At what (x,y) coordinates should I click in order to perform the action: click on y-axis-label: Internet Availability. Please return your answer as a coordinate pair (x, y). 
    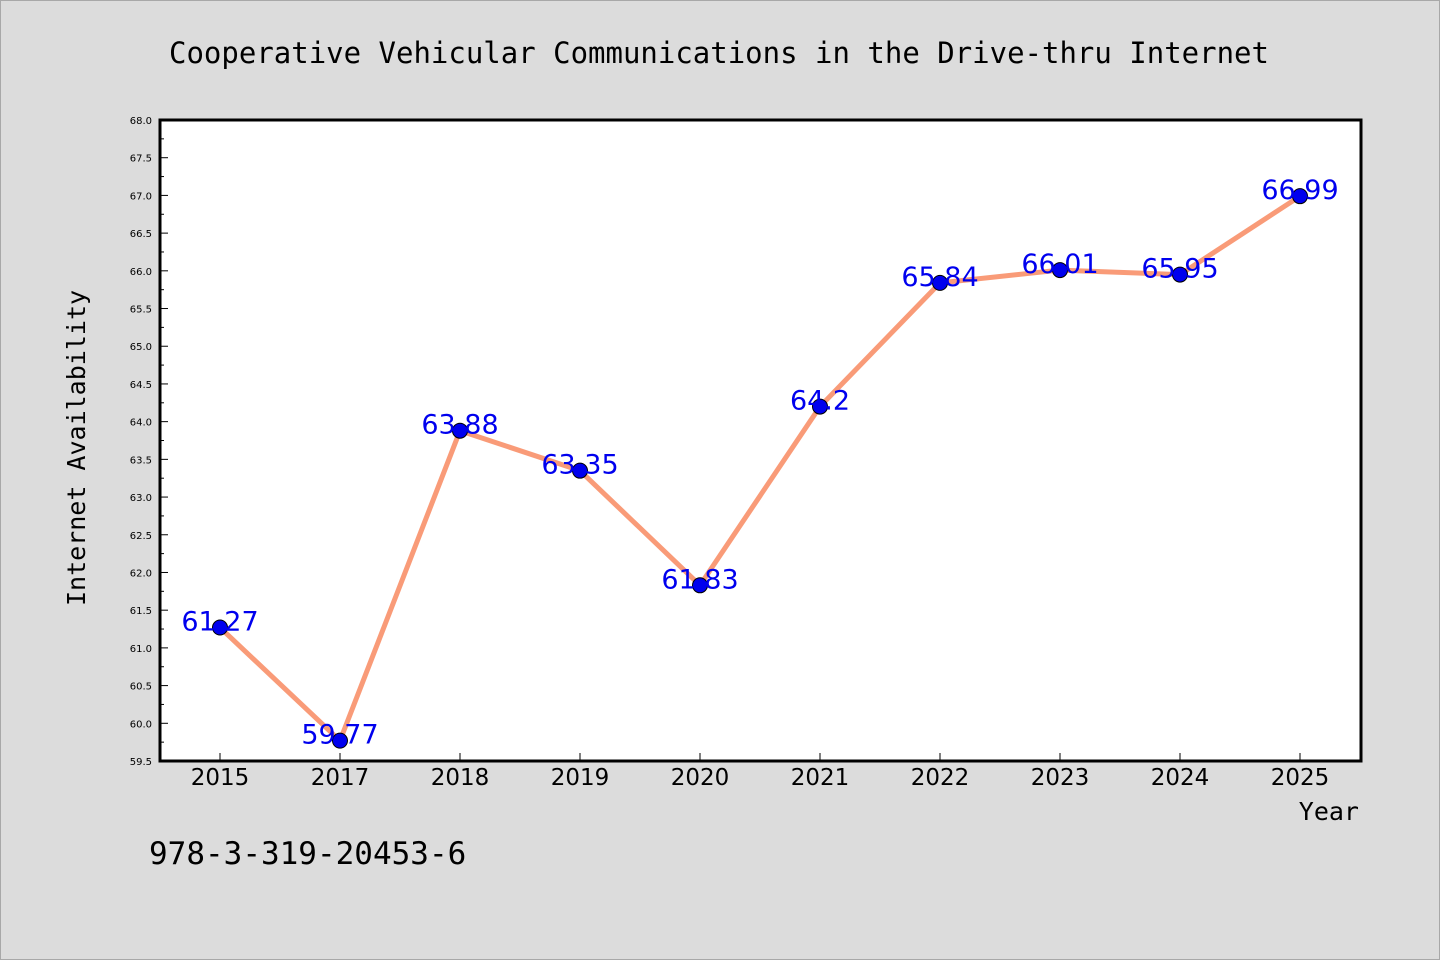
    Looking at the image, I should click on (76, 448).